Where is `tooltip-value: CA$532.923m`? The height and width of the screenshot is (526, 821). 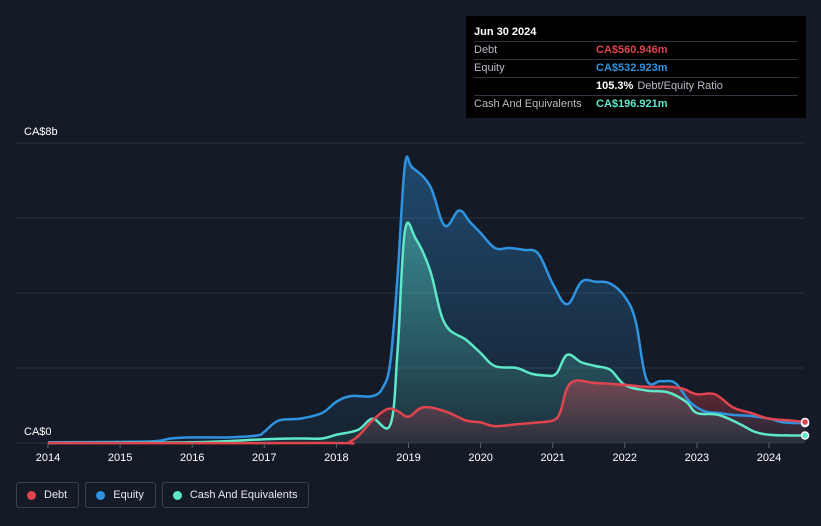 tooltip-value: CA$532.923m is located at coordinates (632, 68).